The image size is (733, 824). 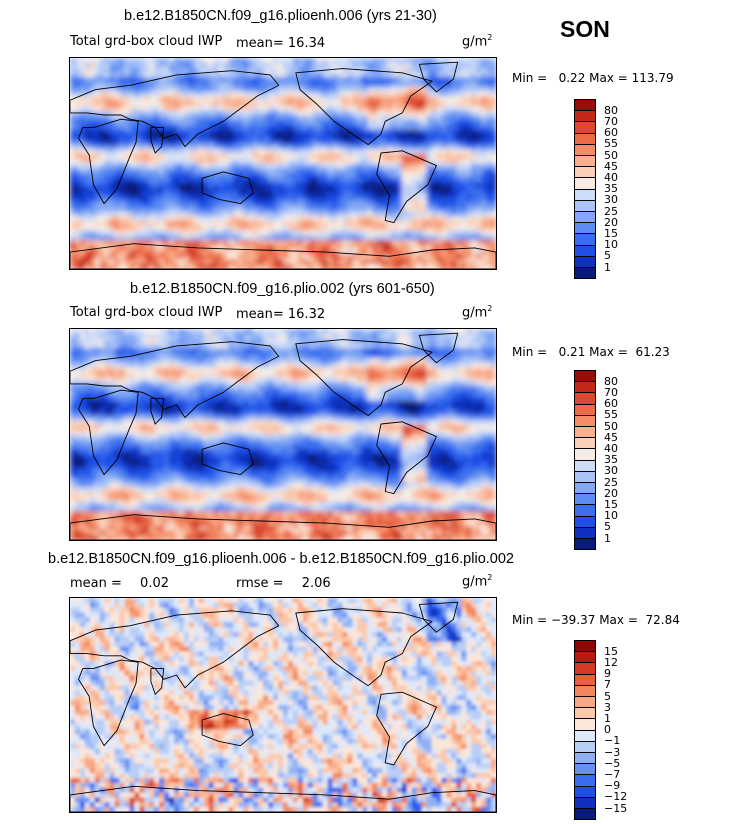 What do you see at coordinates (612, 752) in the screenshot?
I see `colorbar-label: −3` at bounding box center [612, 752].